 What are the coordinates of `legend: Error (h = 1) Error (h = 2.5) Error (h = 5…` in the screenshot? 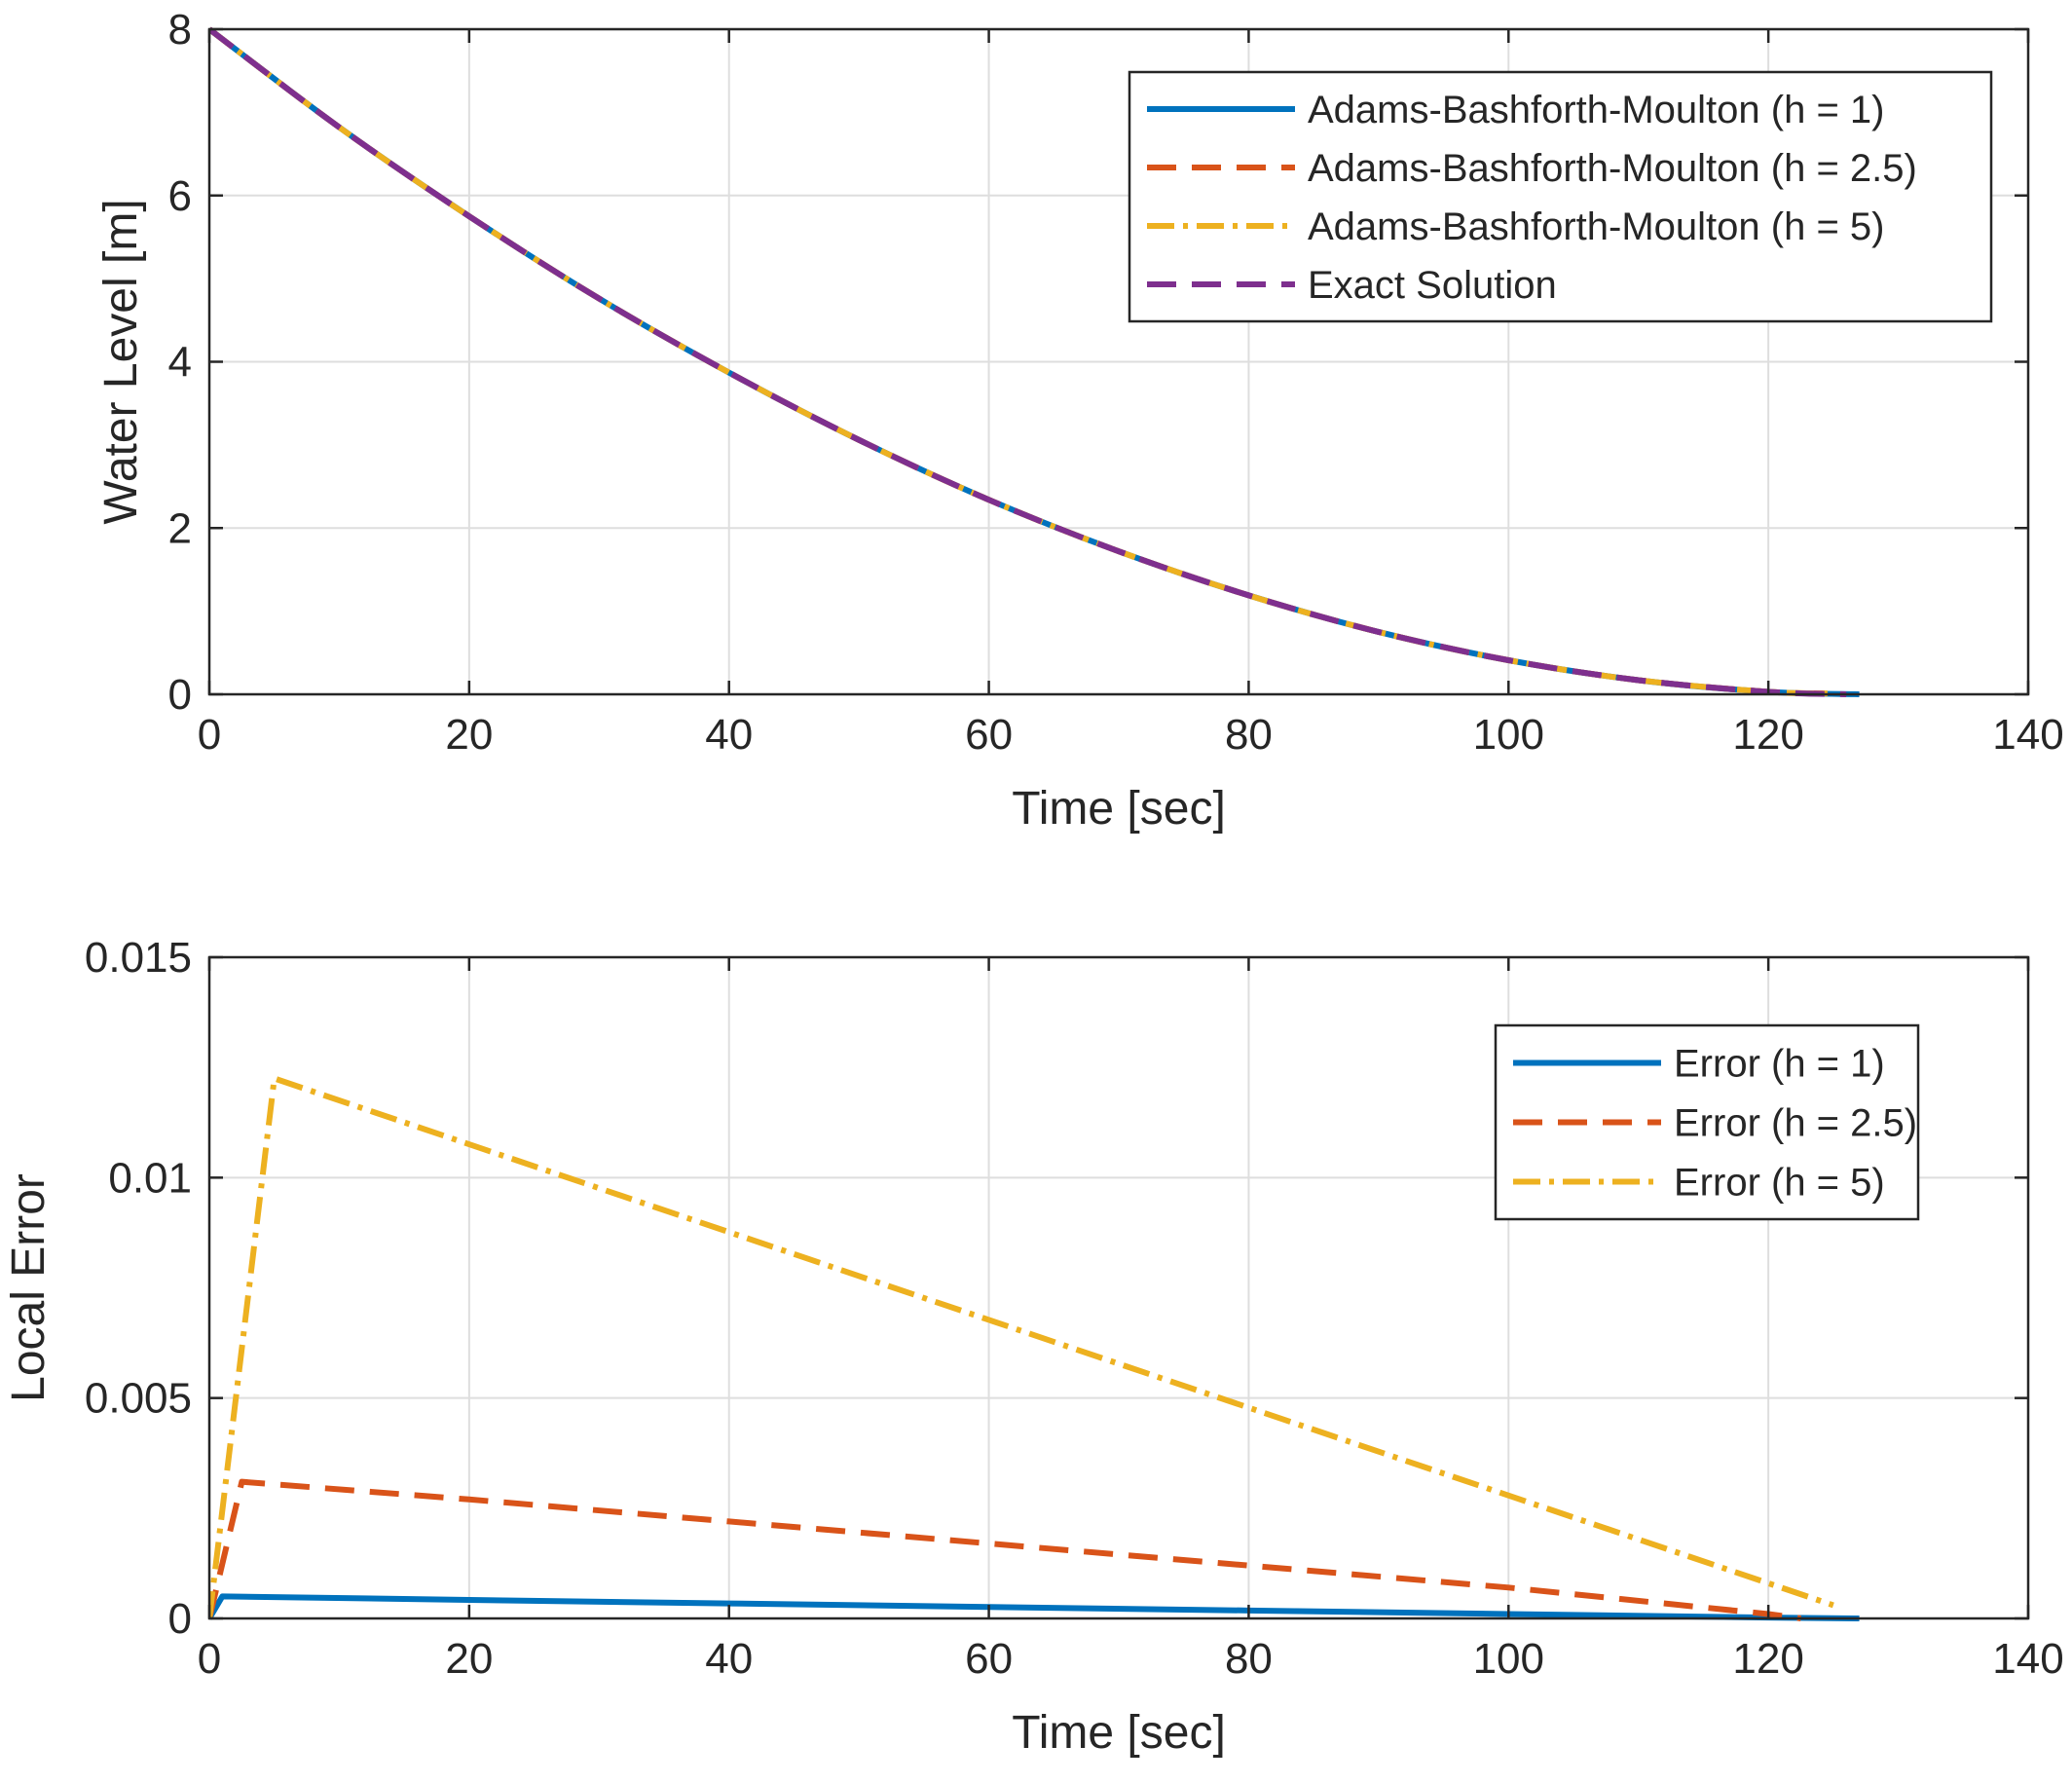 It's located at (1707, 1122).